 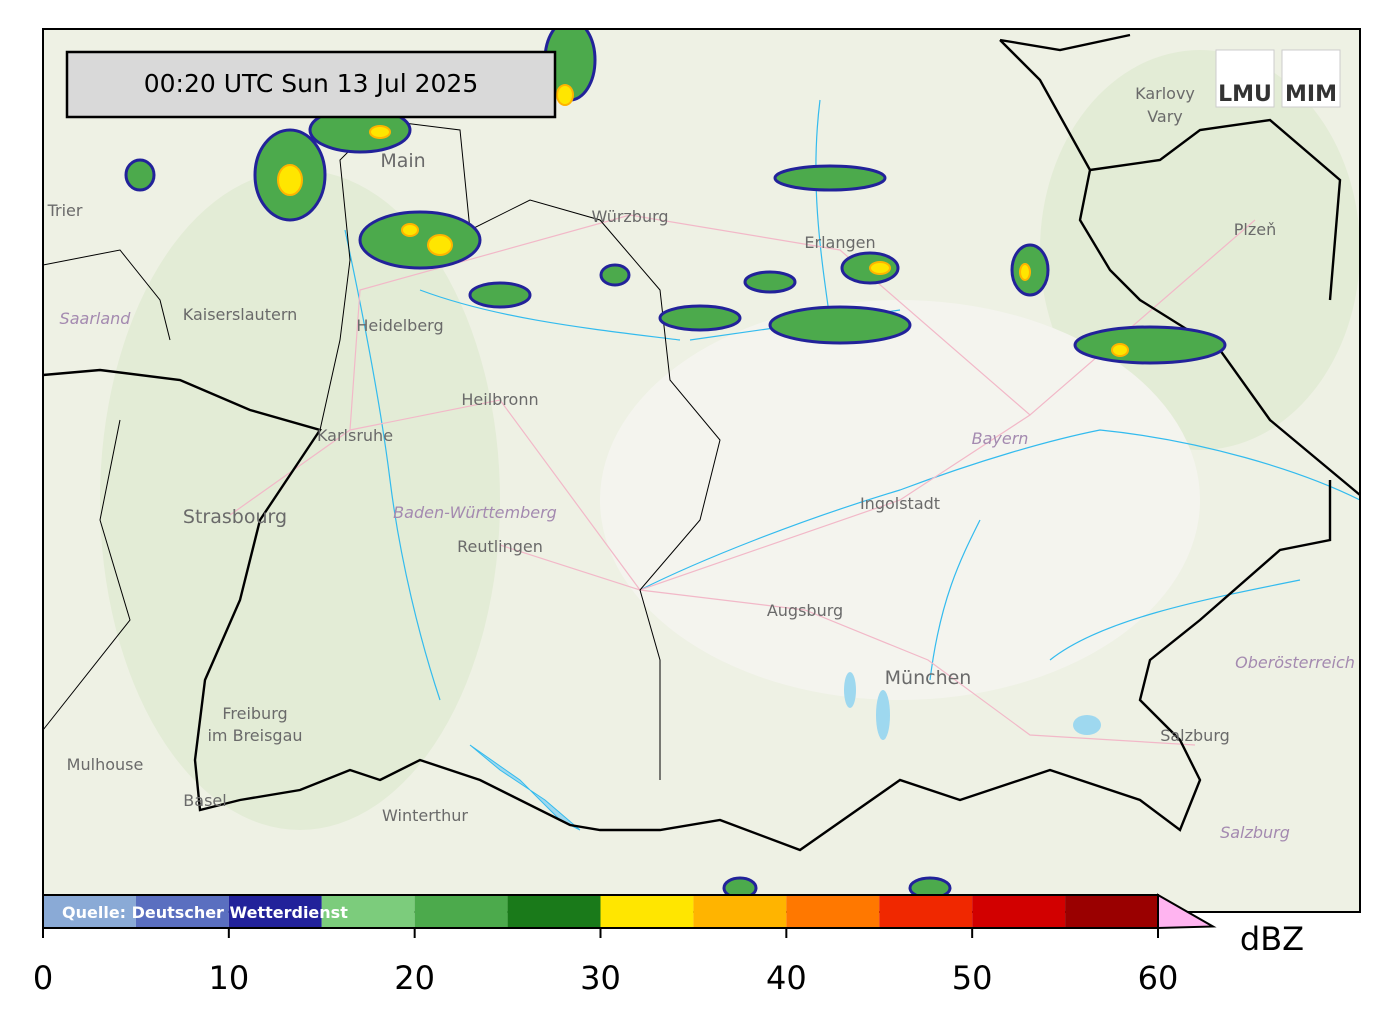 What do you see at coordinates (475, 512) in the screenshot?
I see `place-label: Baden-Württemberg` at bounding box center [475, 512].